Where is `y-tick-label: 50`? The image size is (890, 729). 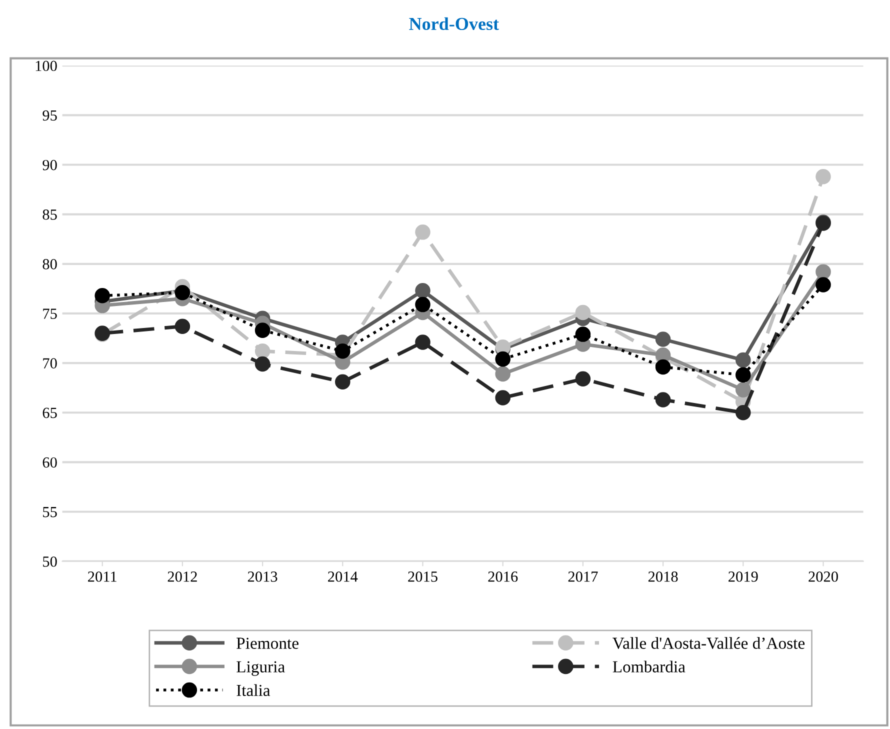 y-tick-label: 50 is located at coordinates (50, 561).